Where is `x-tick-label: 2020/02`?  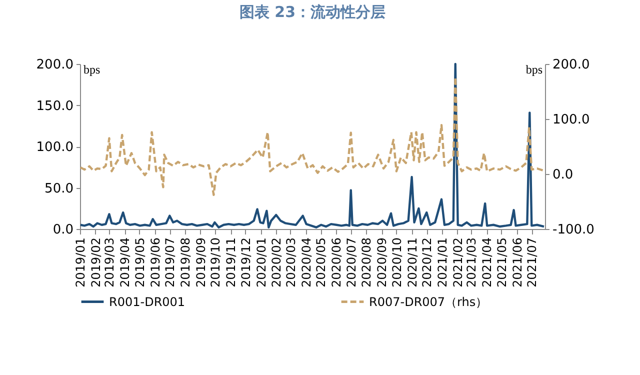
x-tick-label: 2020/02 is located at coordinates (277, 263).